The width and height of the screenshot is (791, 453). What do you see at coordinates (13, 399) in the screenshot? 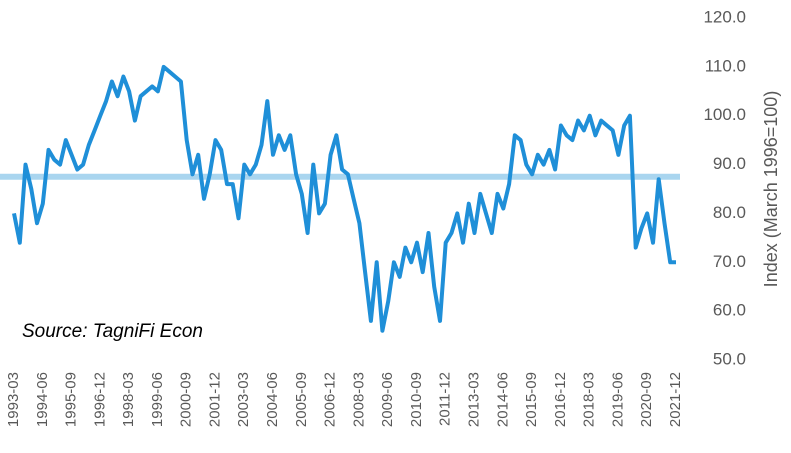
I see `x-tick-label: 1993-03` at bounding box center [13, 399].